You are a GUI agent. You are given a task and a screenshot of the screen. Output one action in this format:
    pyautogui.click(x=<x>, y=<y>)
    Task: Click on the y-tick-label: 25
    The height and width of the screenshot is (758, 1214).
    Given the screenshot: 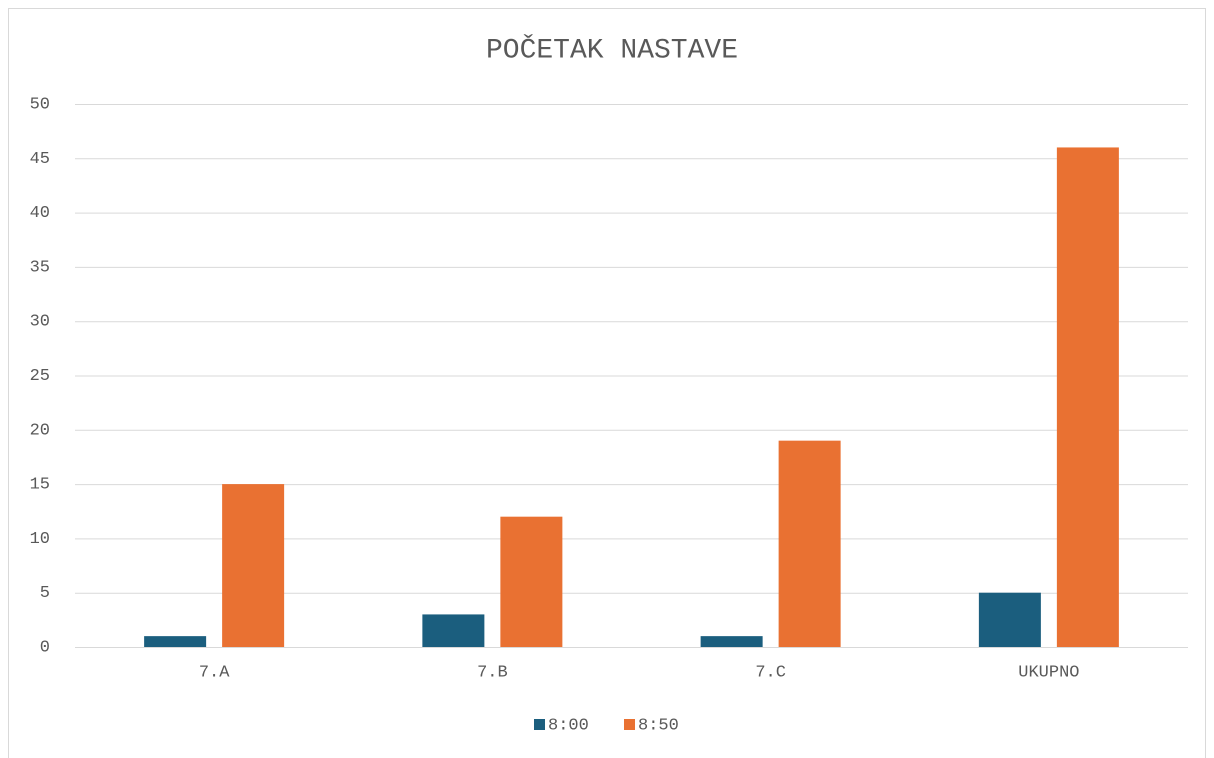 What is the action you would take?
    pyautogui.click(x=40, y=376)
    